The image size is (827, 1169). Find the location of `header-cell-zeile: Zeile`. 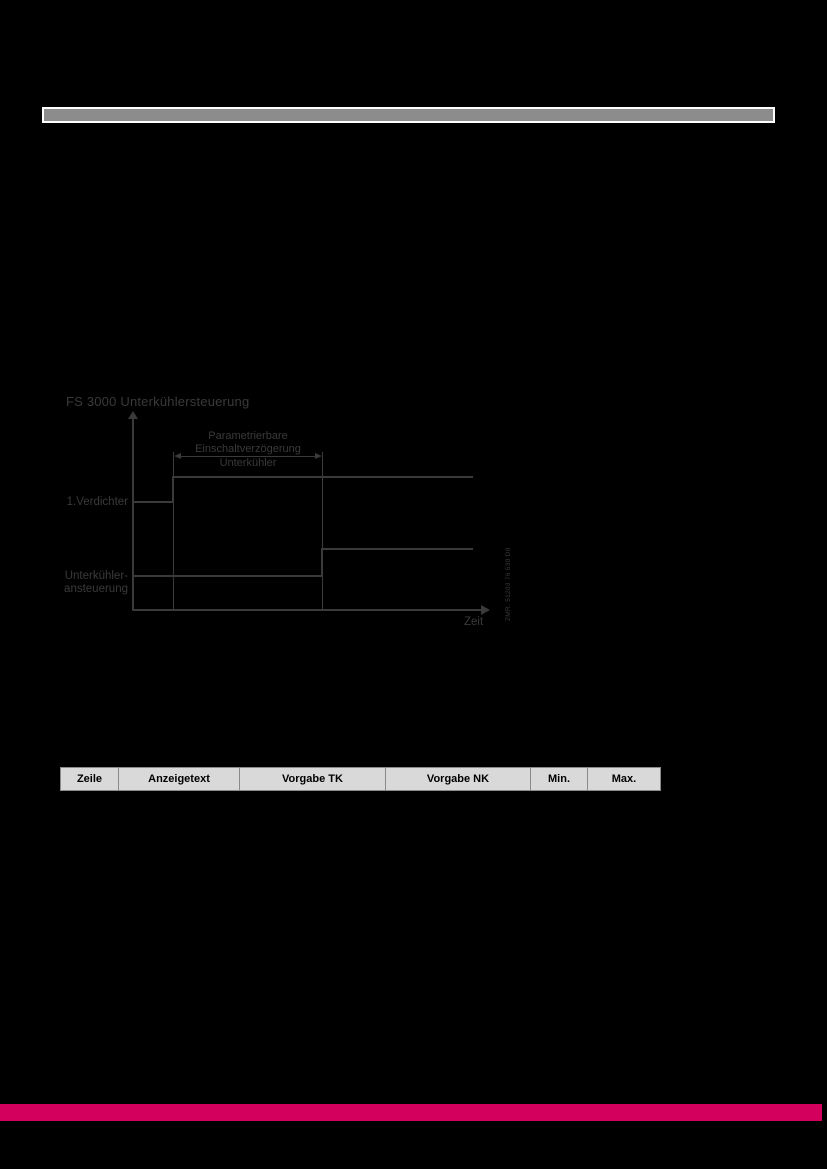

header-cell-zeile: Zeile is located at coordinates (90, 779).